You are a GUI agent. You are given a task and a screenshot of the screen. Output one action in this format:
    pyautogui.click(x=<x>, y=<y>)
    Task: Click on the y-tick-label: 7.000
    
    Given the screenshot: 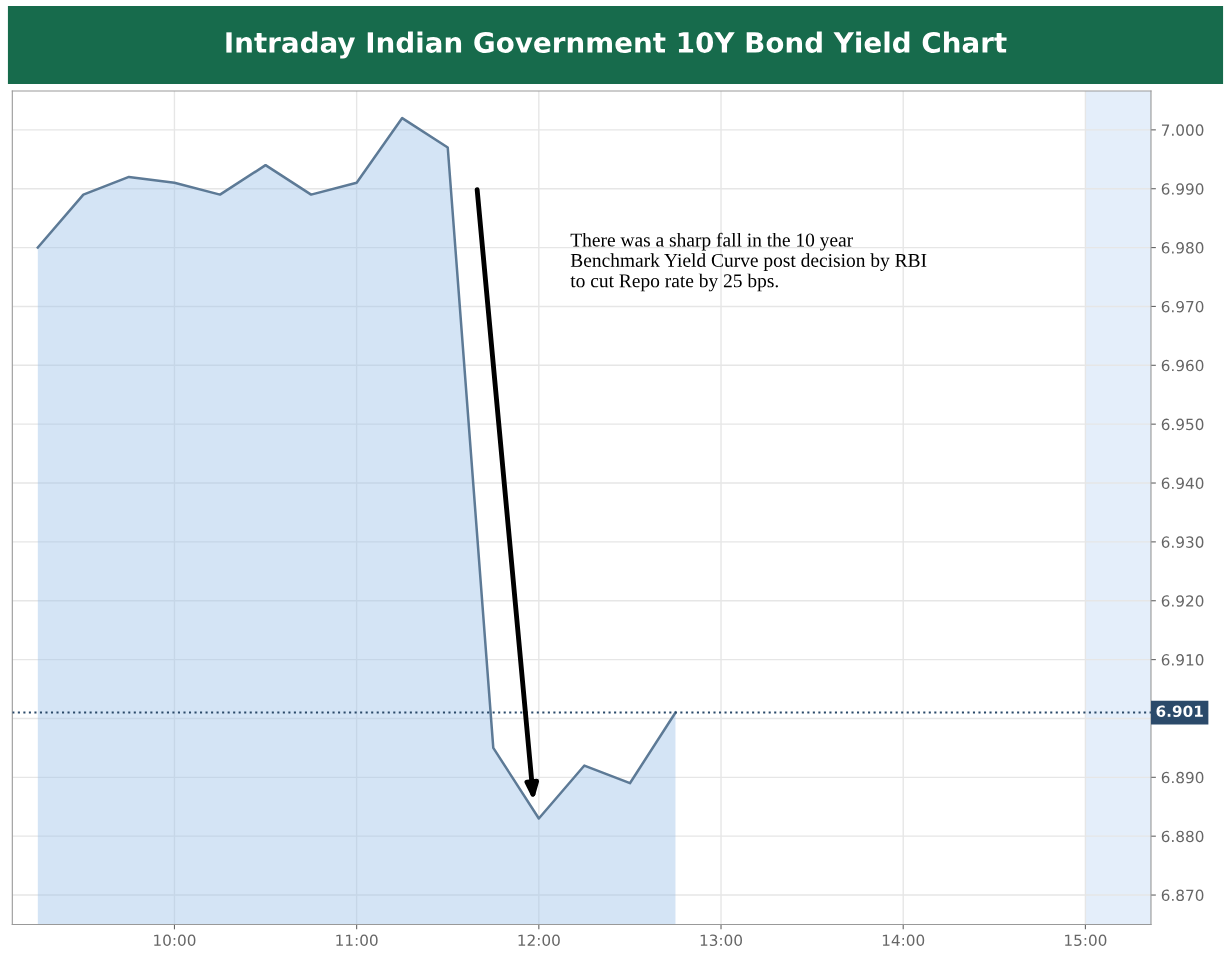 What is the action you would take?
    pyautogui.click(x=1182, y=130)
    